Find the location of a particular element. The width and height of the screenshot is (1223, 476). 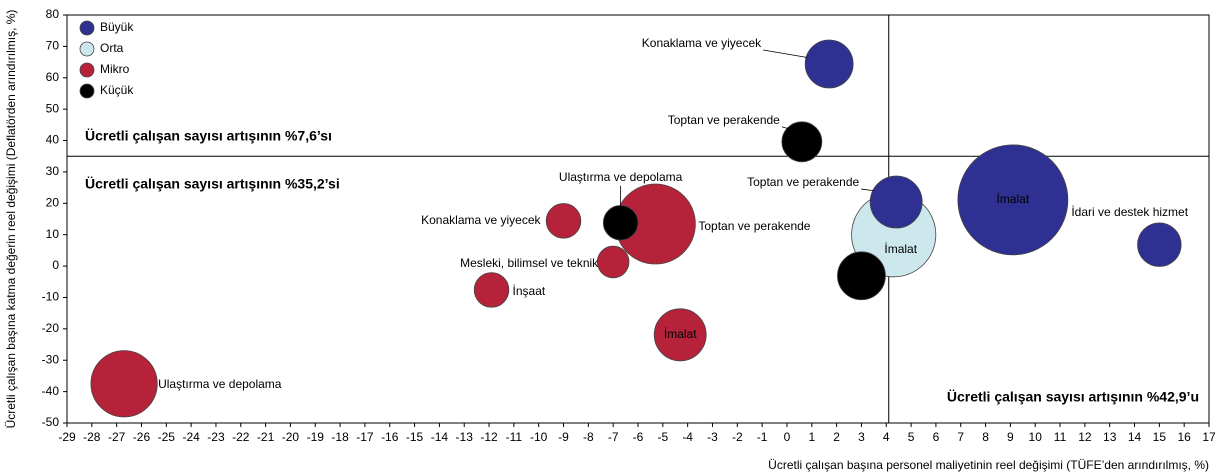

legend-label: Küçük is located at coordinates (117, 90).